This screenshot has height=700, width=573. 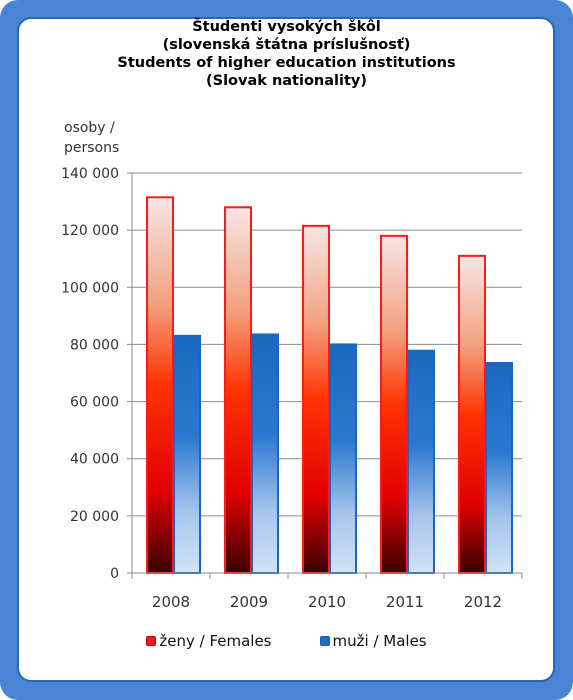 What do you see at coordinates (94, 460) in the screenshot?
I see `y-tick-label: 40 000` at bounding box center [94, 460].